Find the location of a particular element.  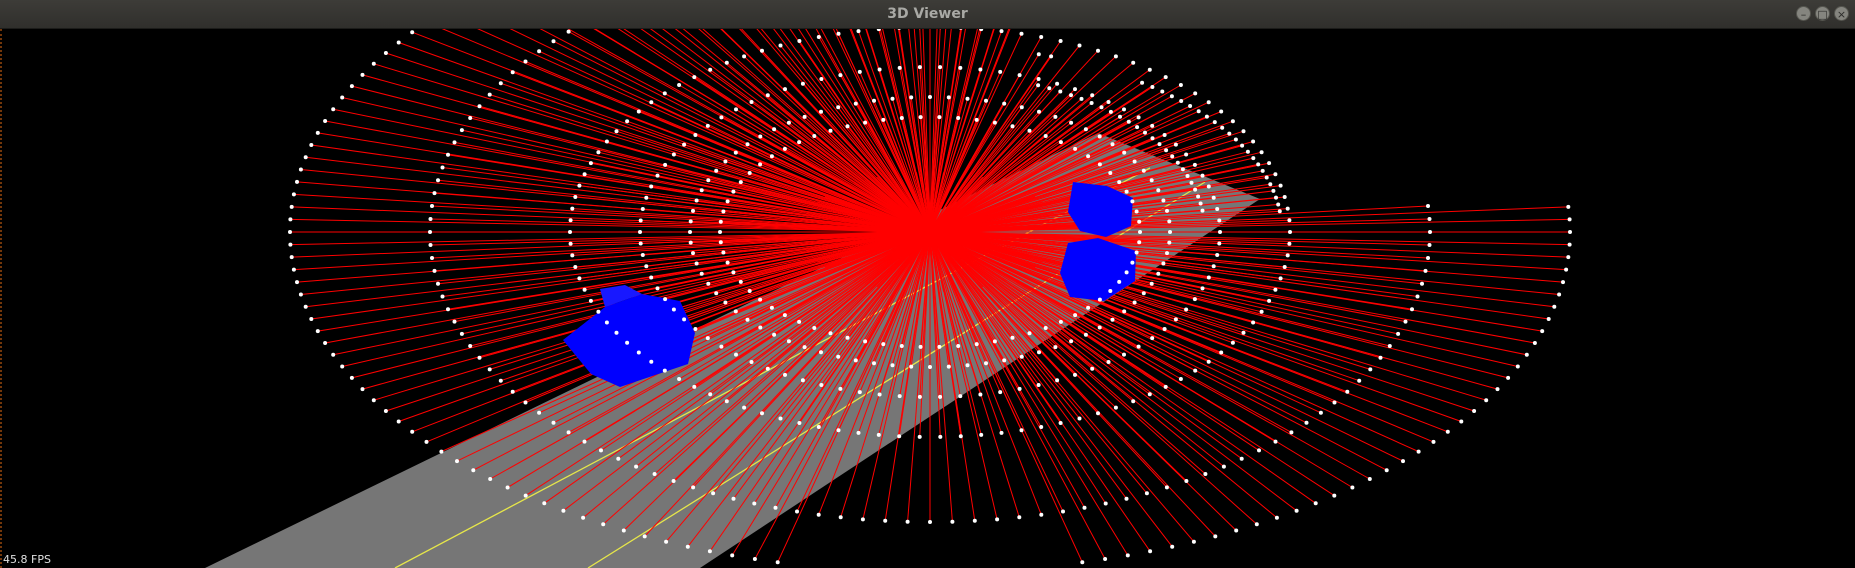

minimize-button: – is located at coordinates (1803, 13).